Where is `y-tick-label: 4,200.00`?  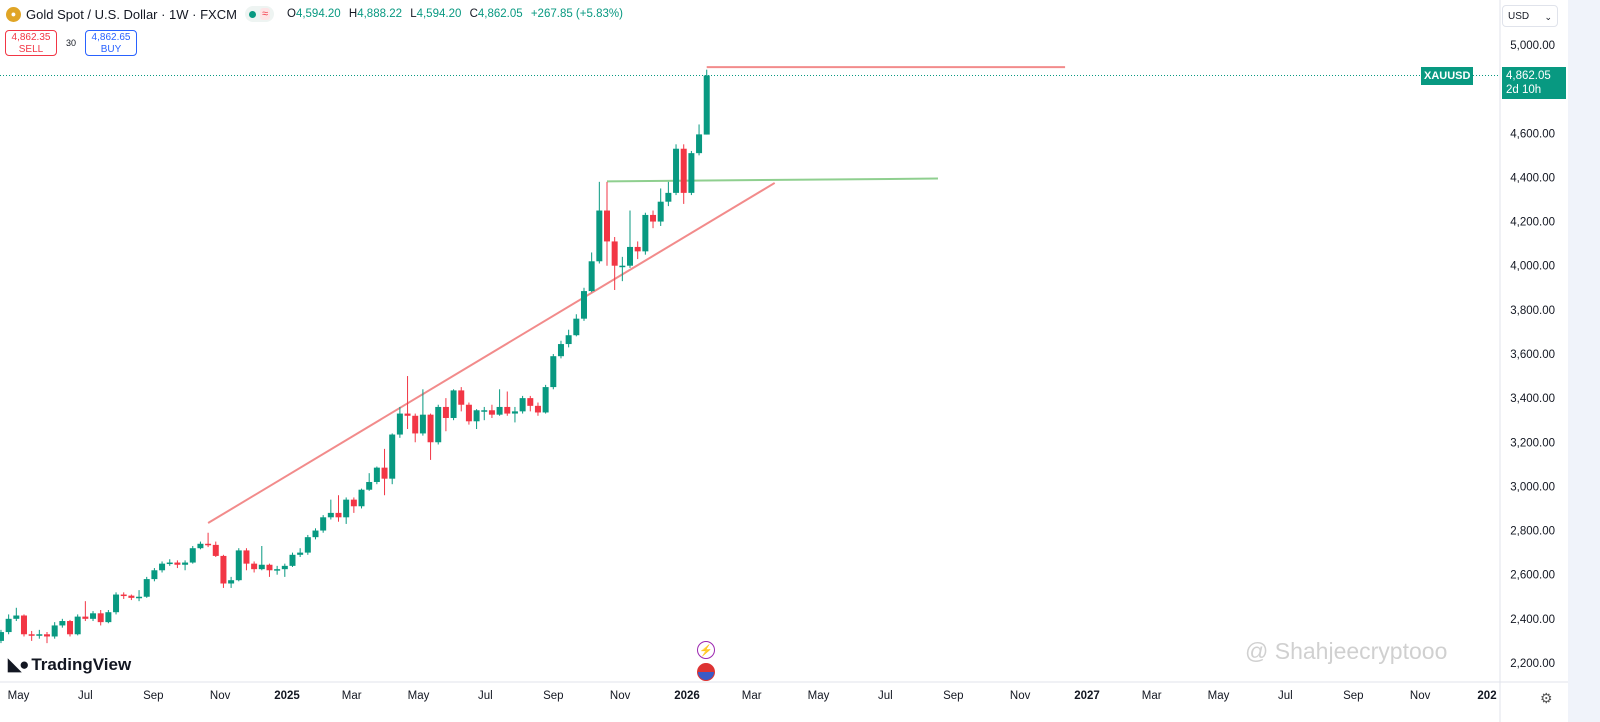 y-tick-label: 4,200.00 is located at coordinates (1532, 223).